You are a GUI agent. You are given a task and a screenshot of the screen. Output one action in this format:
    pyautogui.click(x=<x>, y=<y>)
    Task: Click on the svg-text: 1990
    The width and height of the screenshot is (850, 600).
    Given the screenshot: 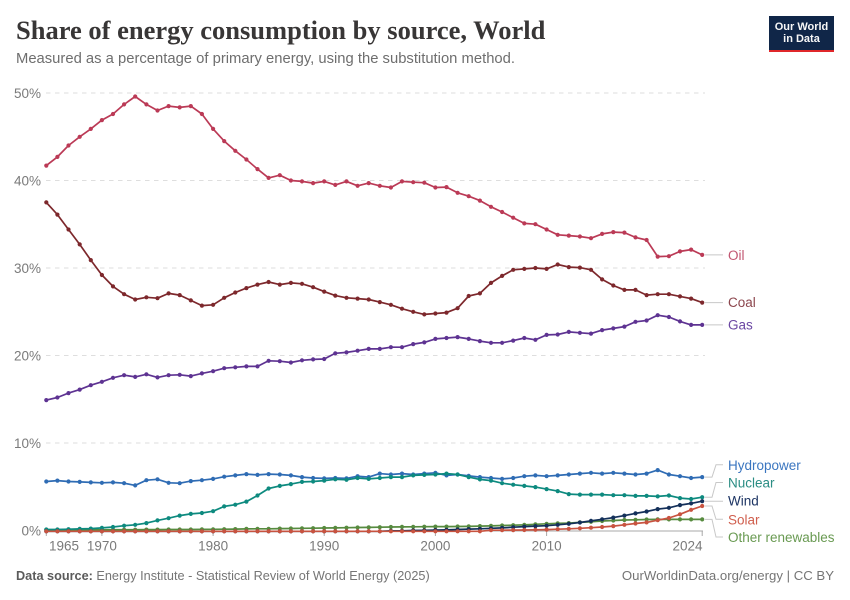 What is the action you would take?
    pyautogui.click(x=324, y=546)
    